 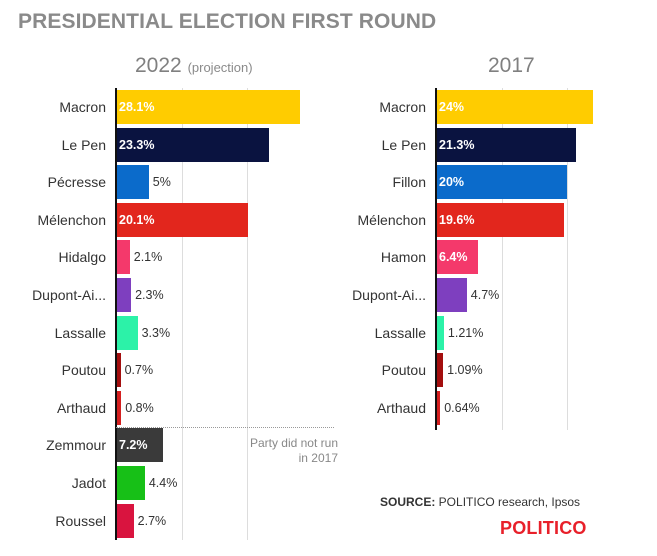 What do you see at coordinates (161, 182) in the screenshot?
I see `value-label-2022-pecresse: 5%` at bounding box center [161, 182].